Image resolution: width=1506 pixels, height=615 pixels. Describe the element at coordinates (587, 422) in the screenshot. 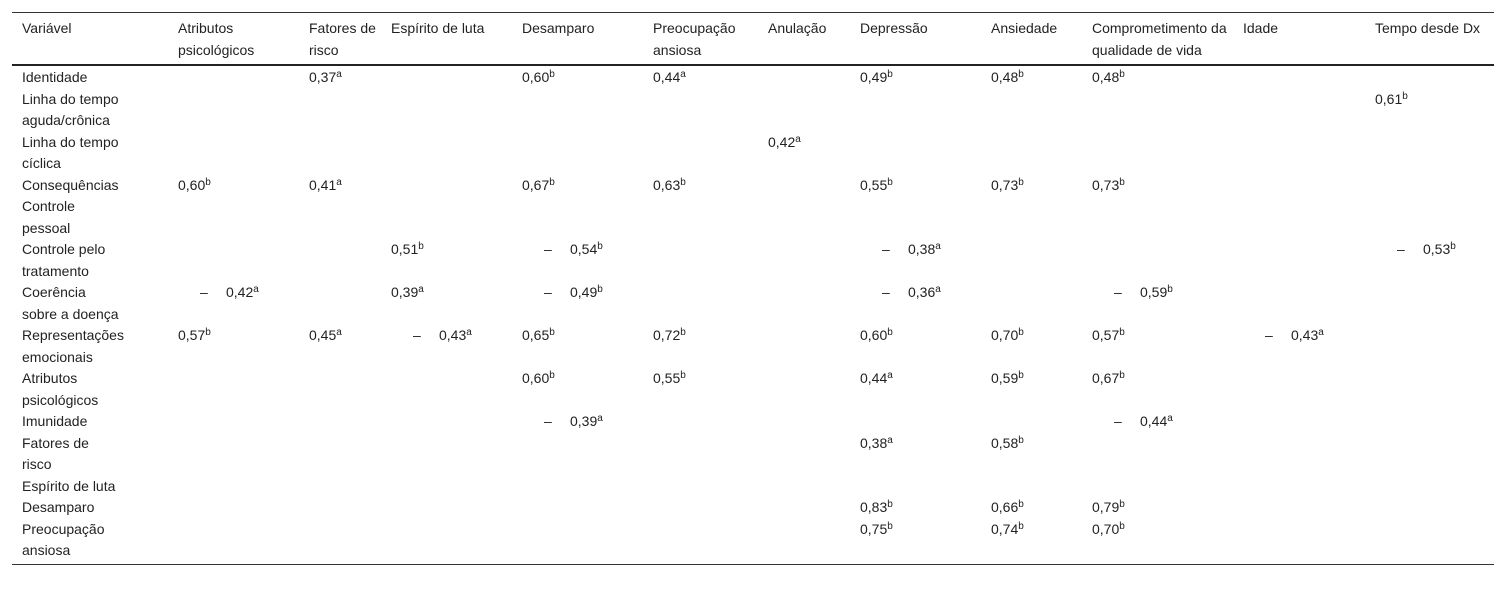

I see `table-cell: – 0,39a` at that location.